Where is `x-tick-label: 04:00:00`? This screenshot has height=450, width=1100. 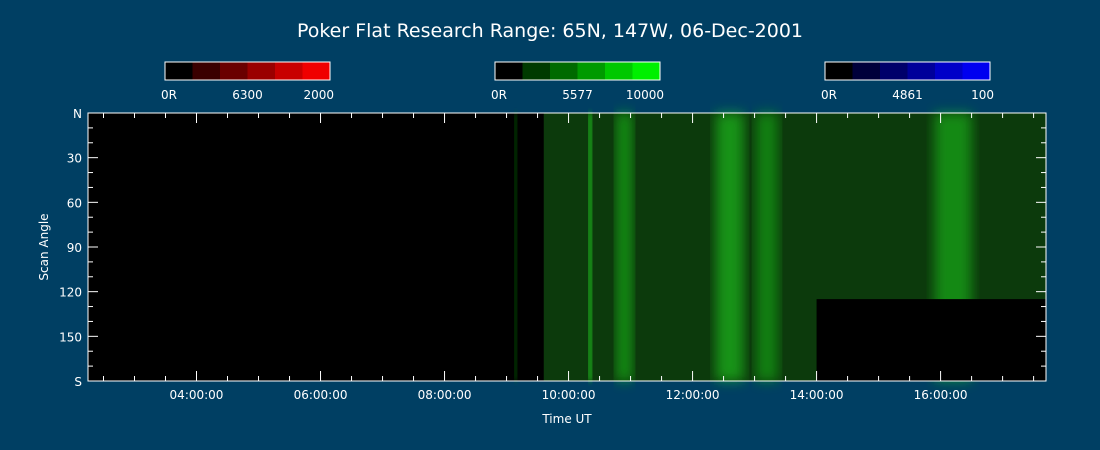 x-tick-label: 04:00:00 is located at coordinates (197, 395).